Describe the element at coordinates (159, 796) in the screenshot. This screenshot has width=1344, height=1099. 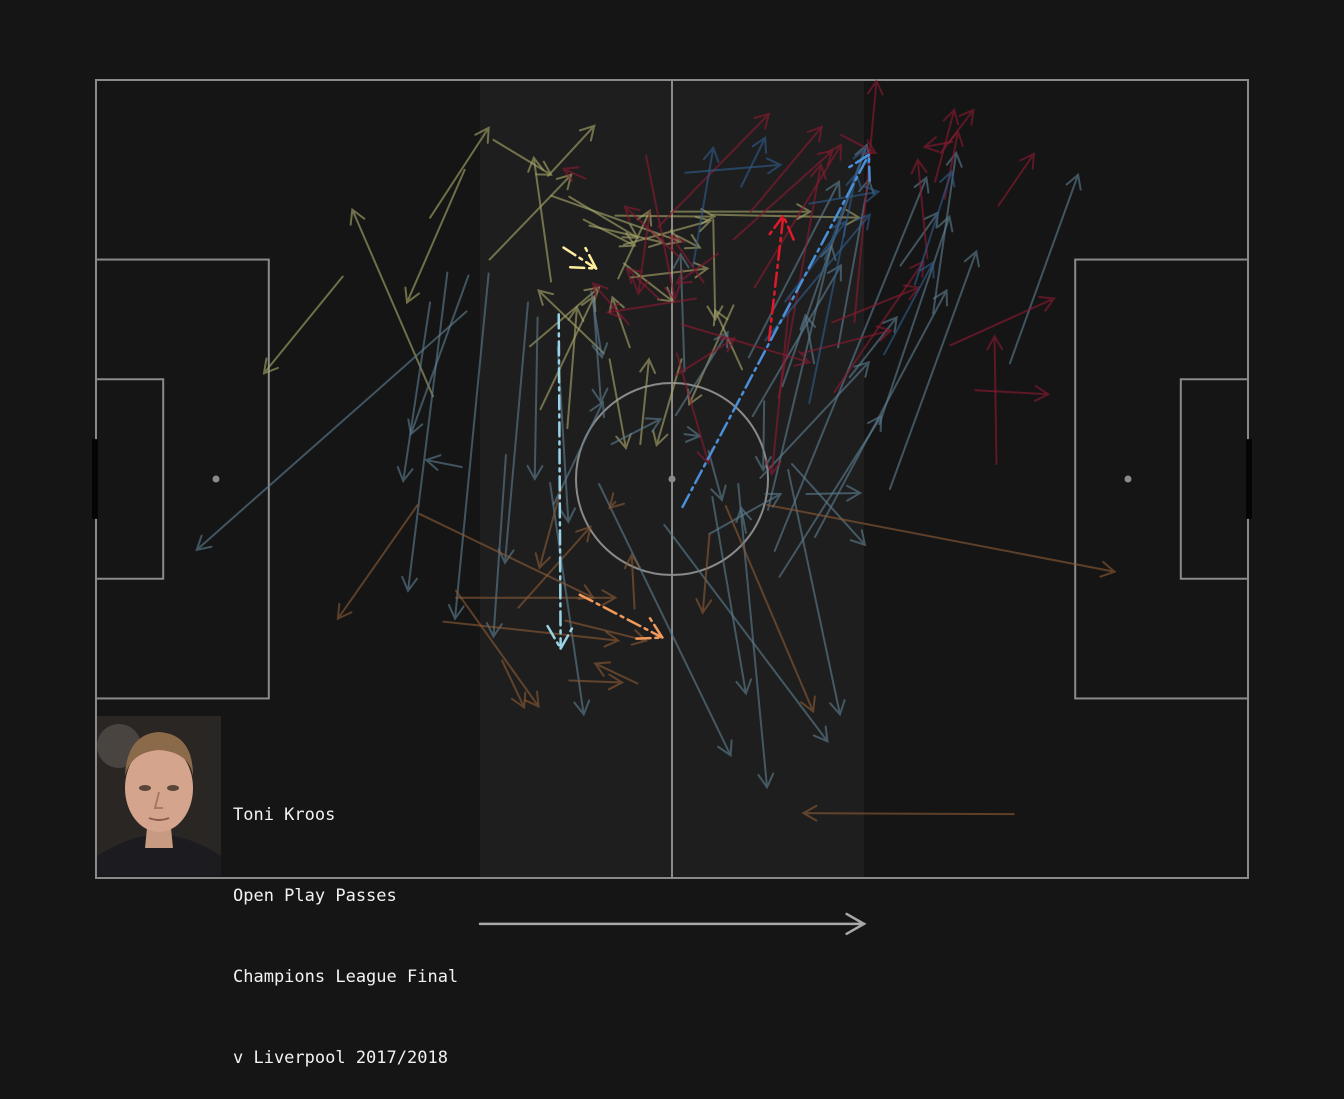
I see `player-portrait` at that location.